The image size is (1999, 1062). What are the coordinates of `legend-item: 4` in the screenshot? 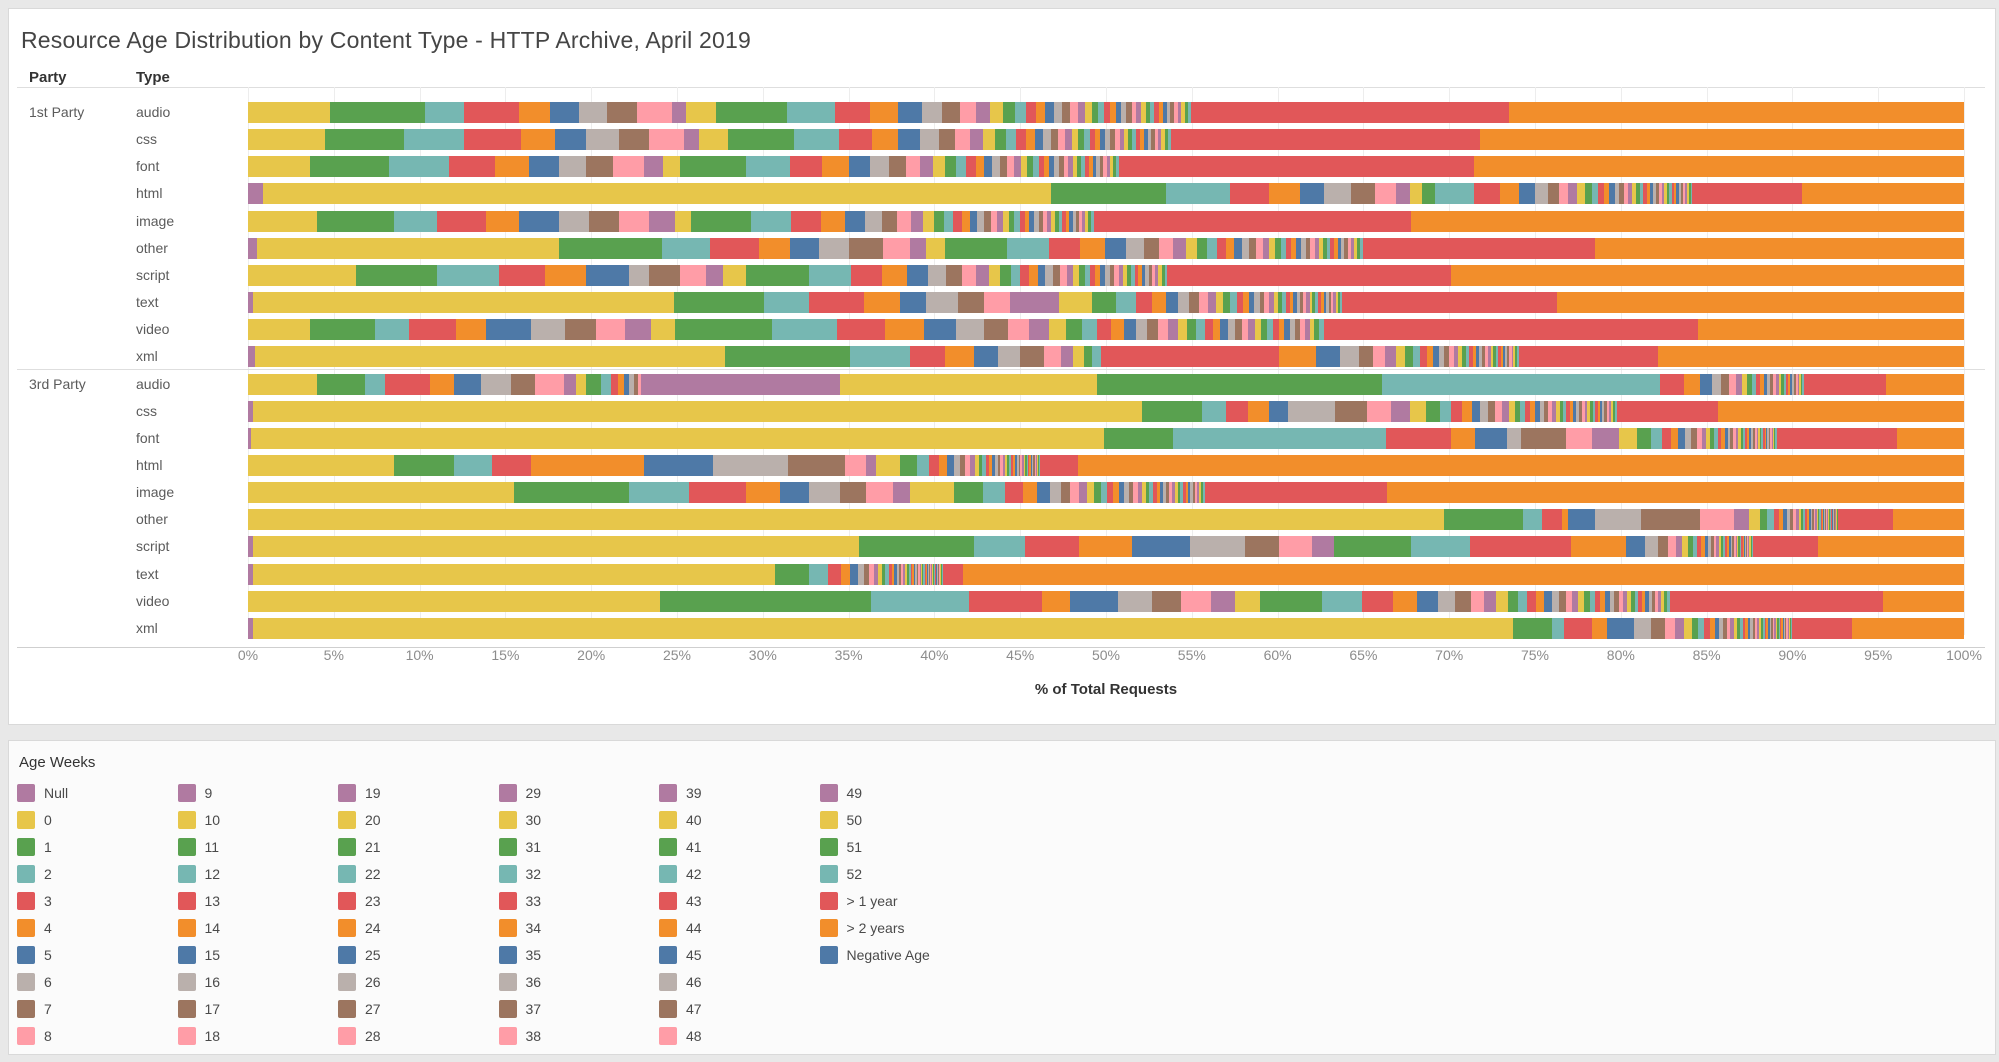 It's located at (34, 928).